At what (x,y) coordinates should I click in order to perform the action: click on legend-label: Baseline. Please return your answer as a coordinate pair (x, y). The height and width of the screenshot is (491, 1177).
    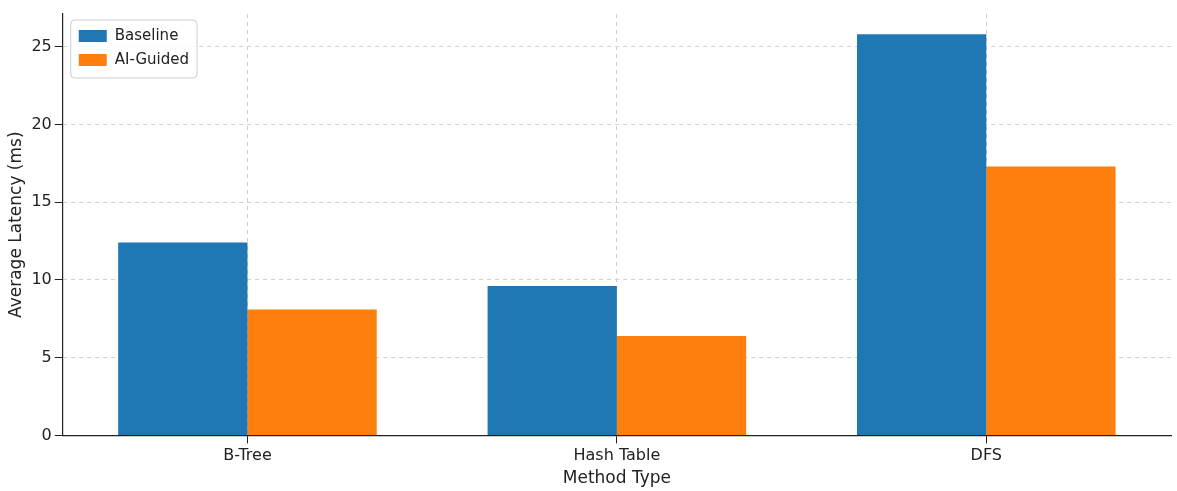
    Looking at the image, I should click on (146, 34).